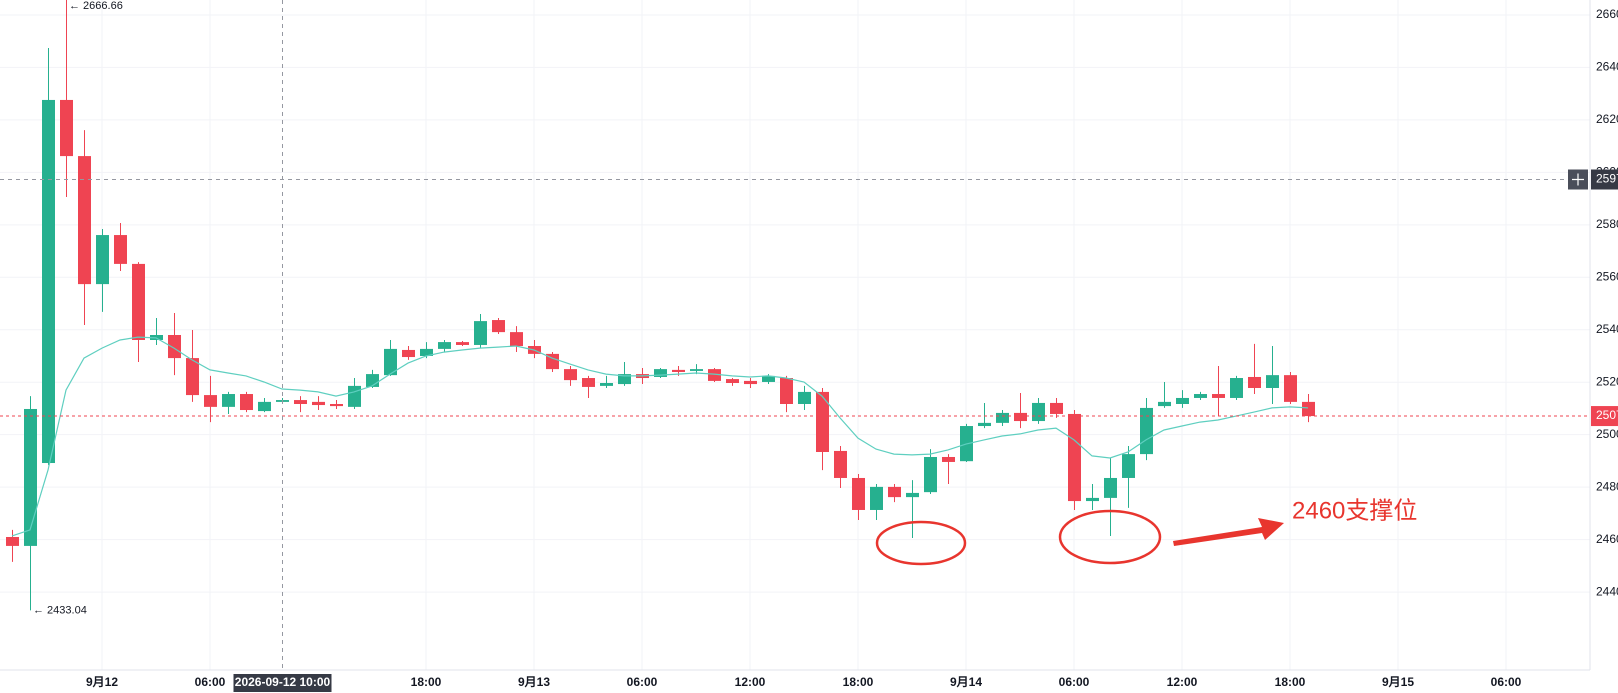  I want to click on crosshair-x-box, so click(282, 683).